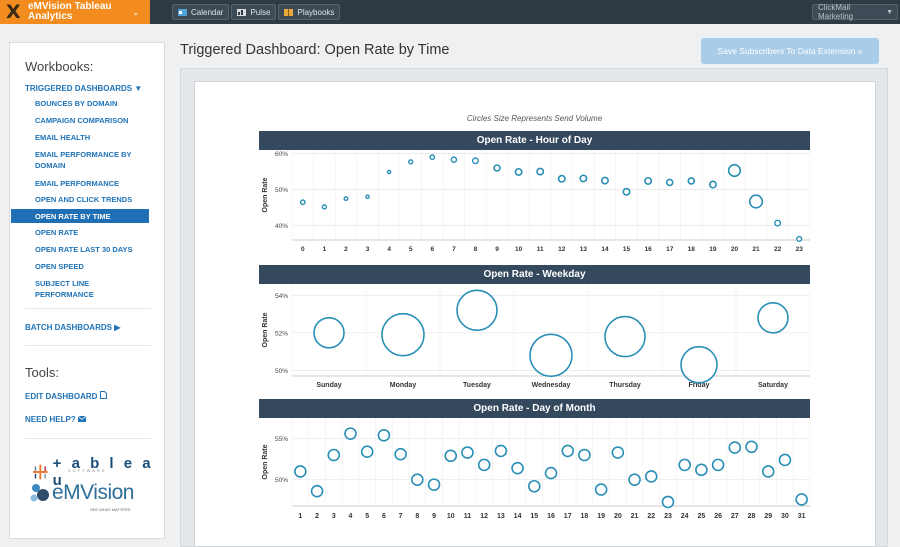  I want to click on x-tick-label: 18, so click(692, 249).